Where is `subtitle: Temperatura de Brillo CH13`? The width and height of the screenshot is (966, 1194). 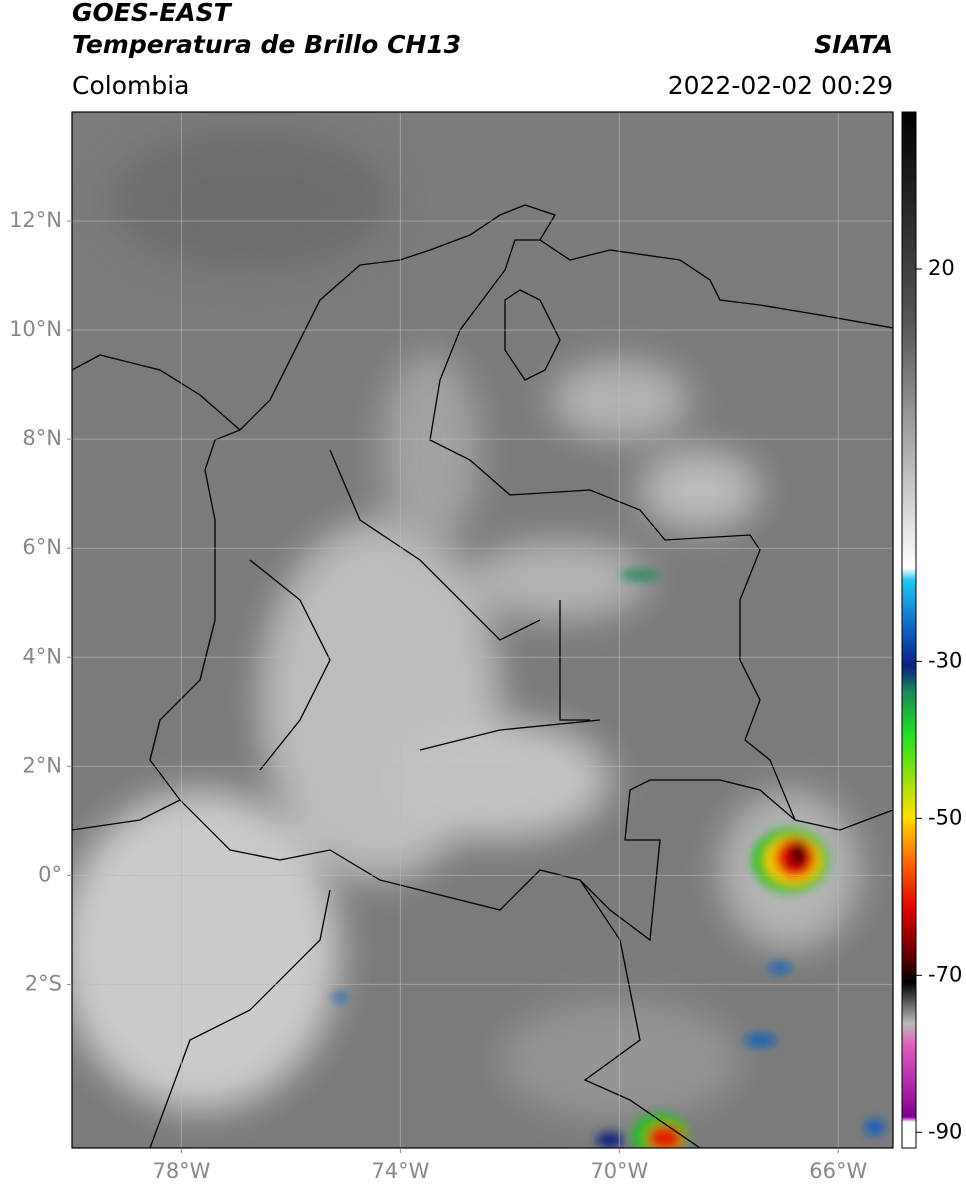
subtitle: Temperatura de Brillo CH13 is located at coordinates (266, 44).